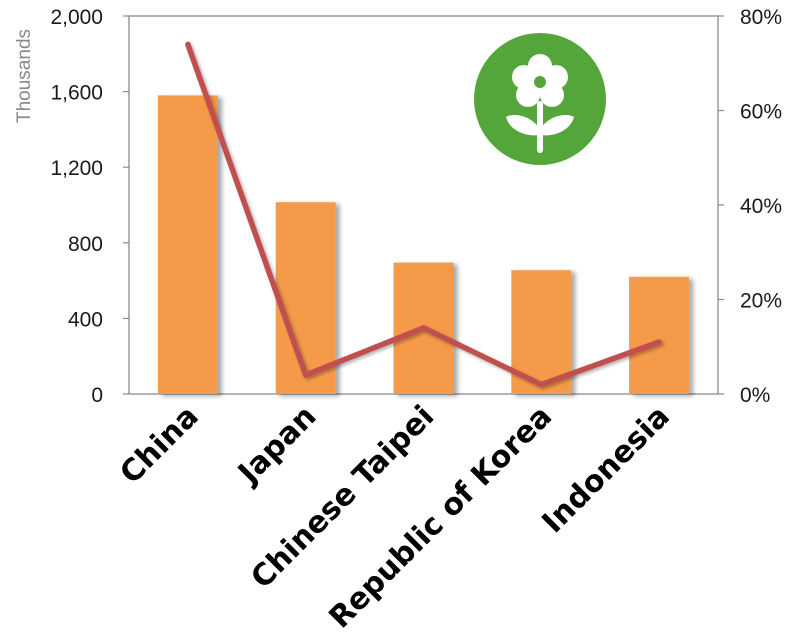 The image size is (800, 634). Describe the element at coordinates (540, 99) in the screenshot. I see `flower-icon` at that location.